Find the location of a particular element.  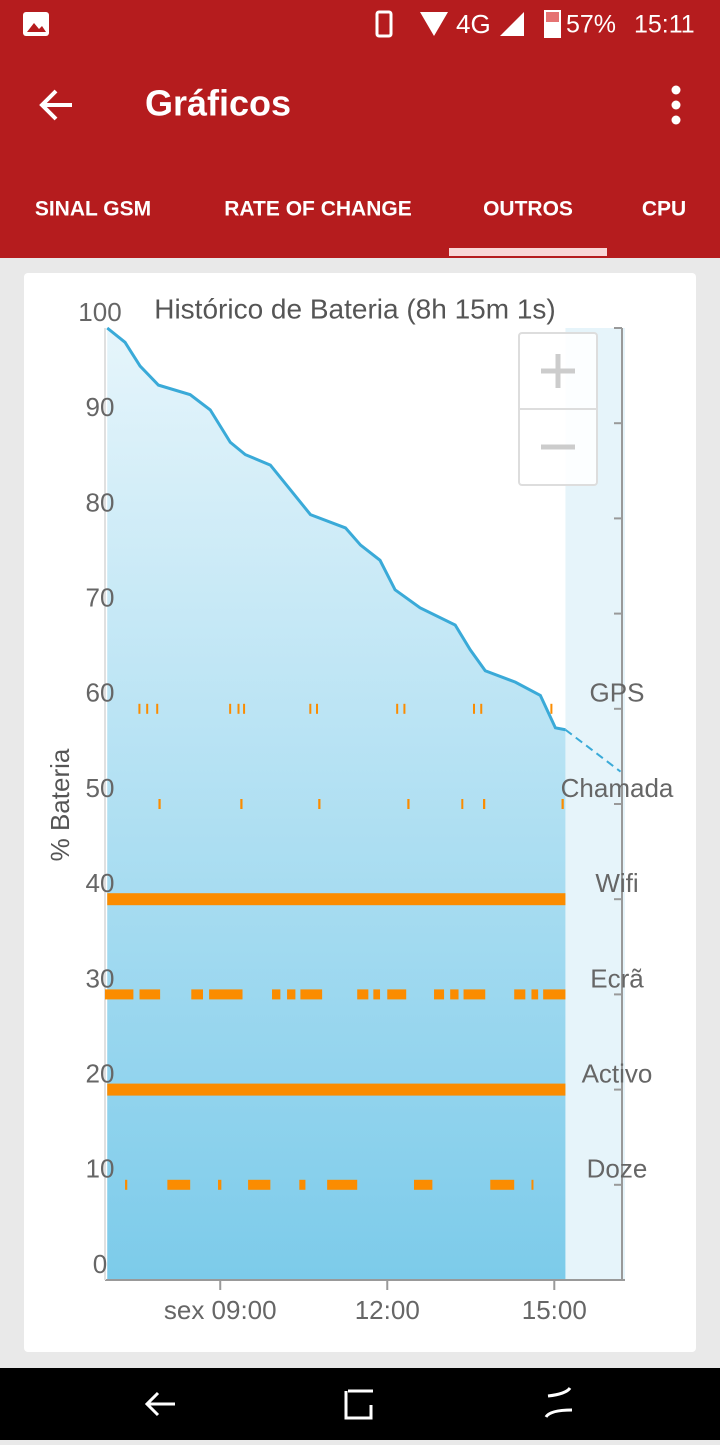

tab: RATE OF CHANGE is located at coordinates (317, 209).